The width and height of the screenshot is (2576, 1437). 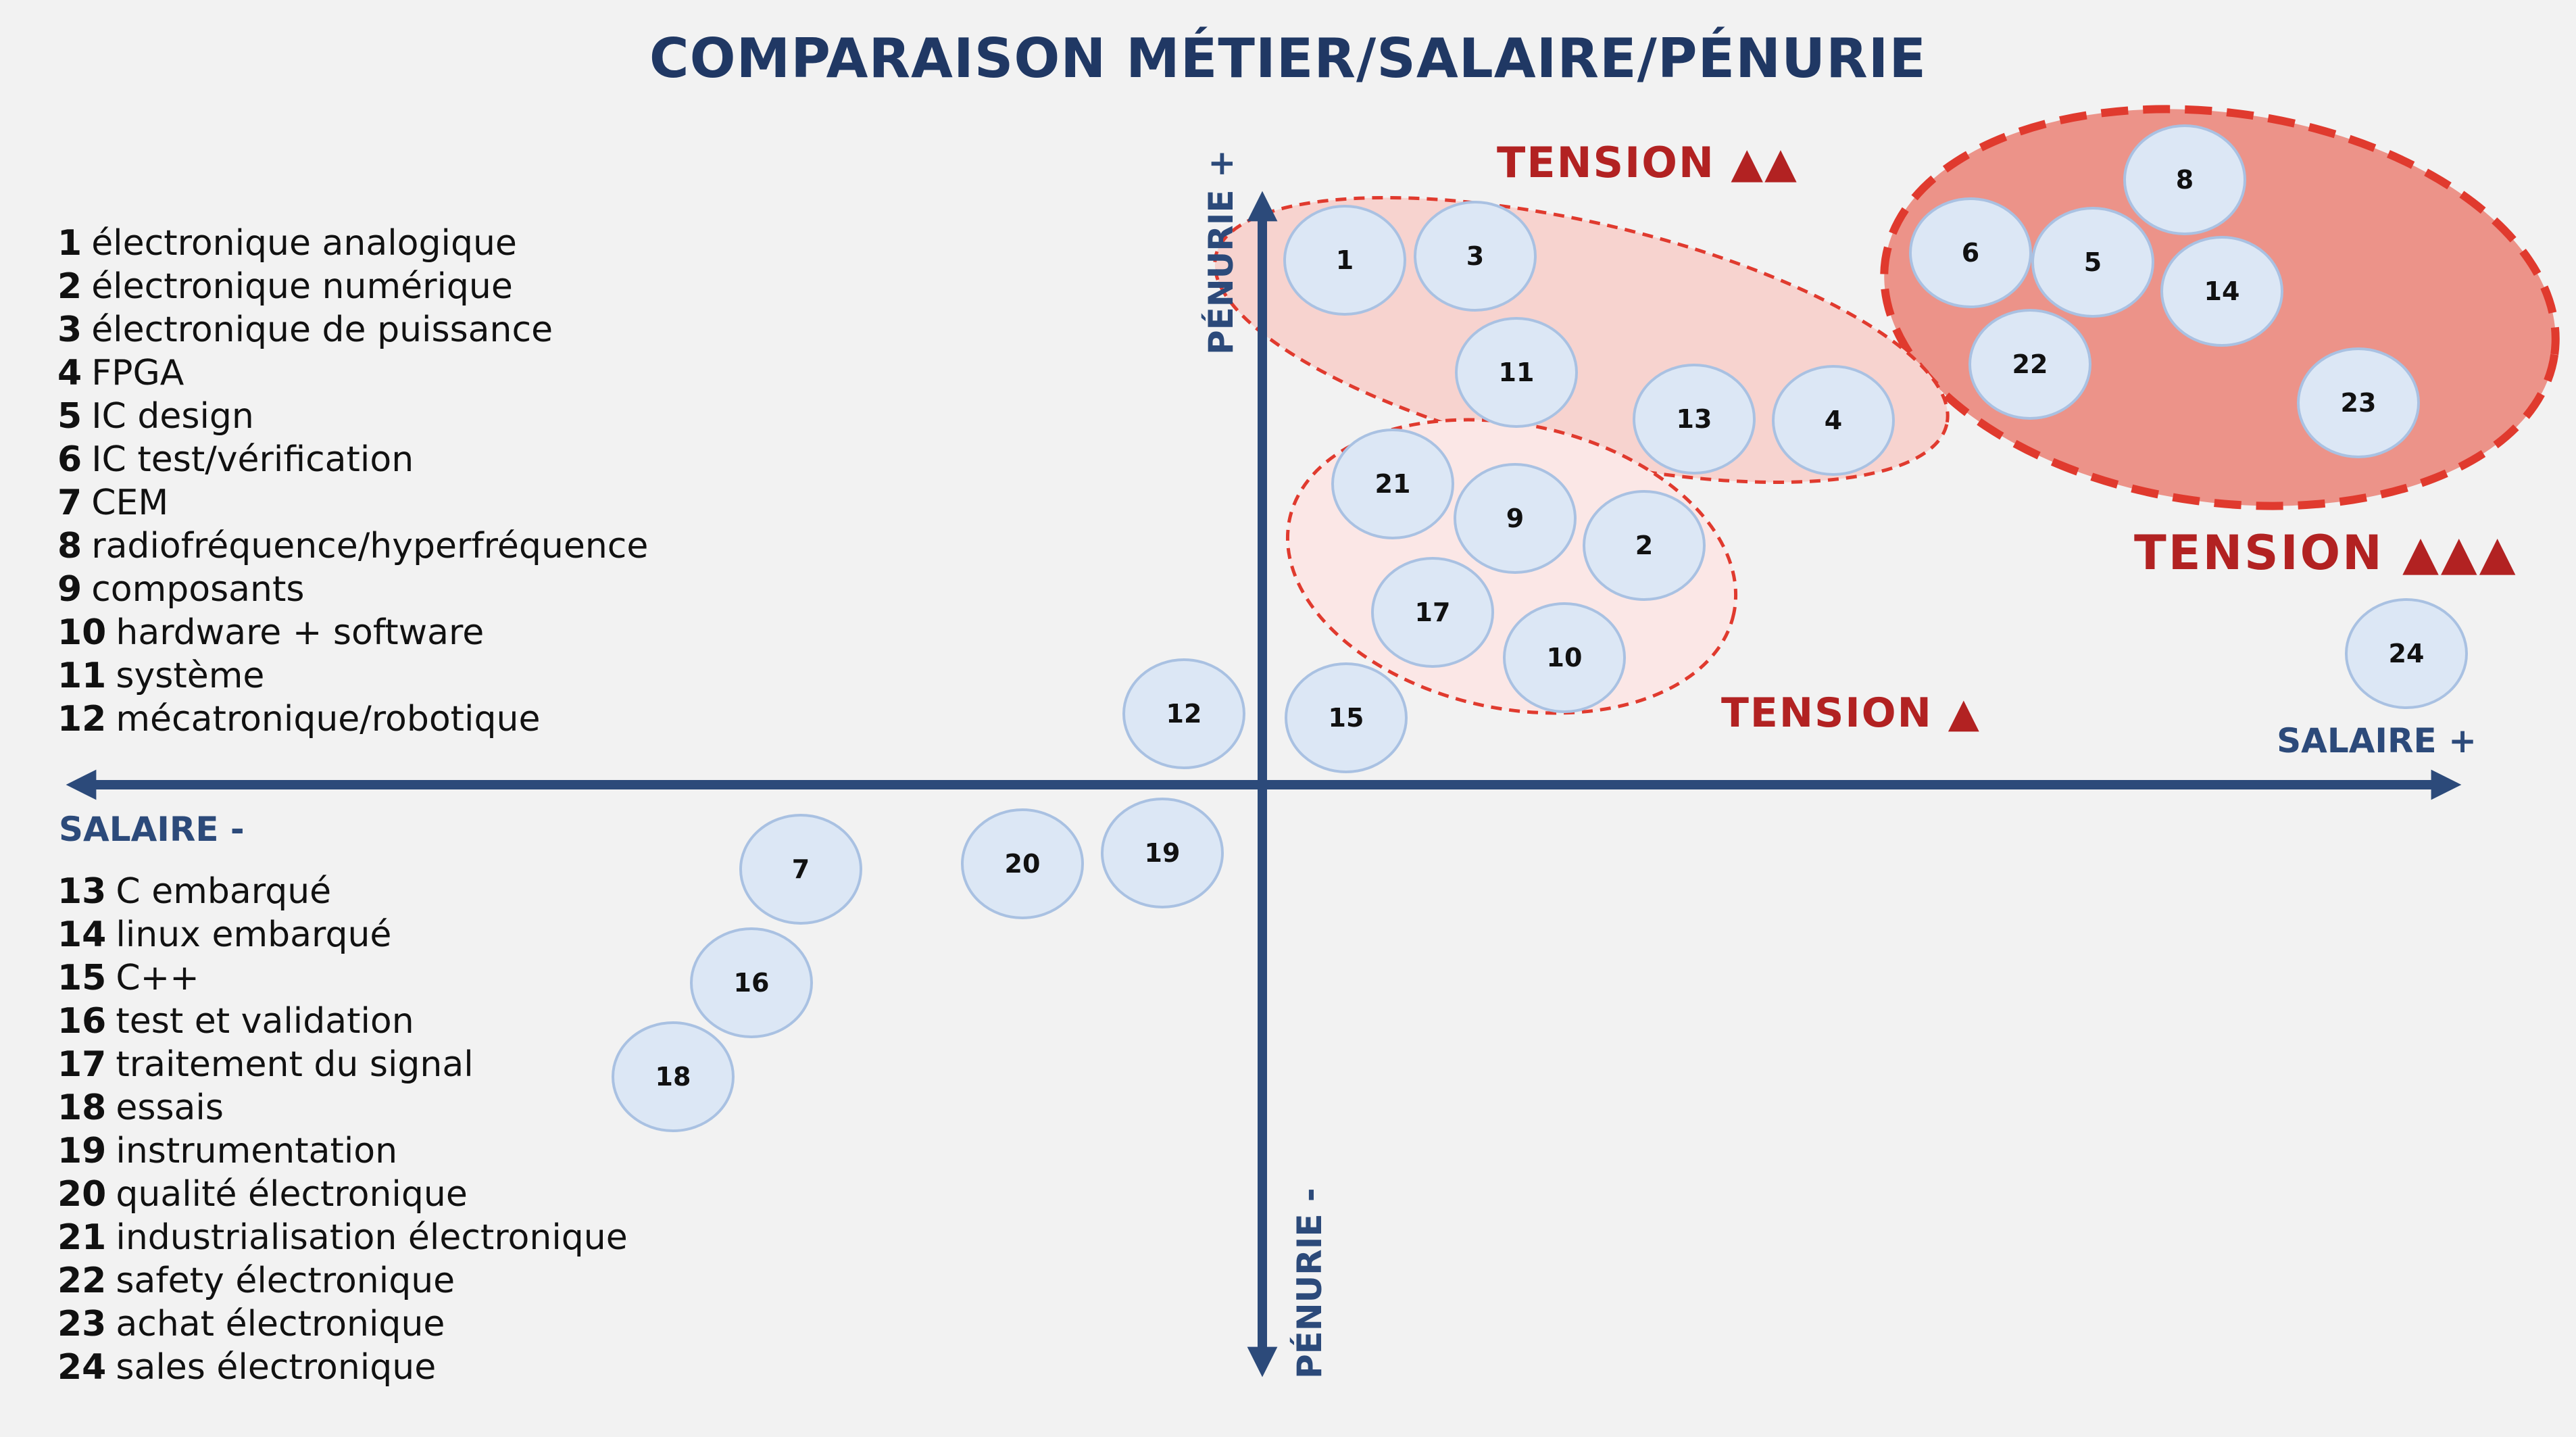 I want to click on job-bubble-5: 5, so click(x=2092, y=262).